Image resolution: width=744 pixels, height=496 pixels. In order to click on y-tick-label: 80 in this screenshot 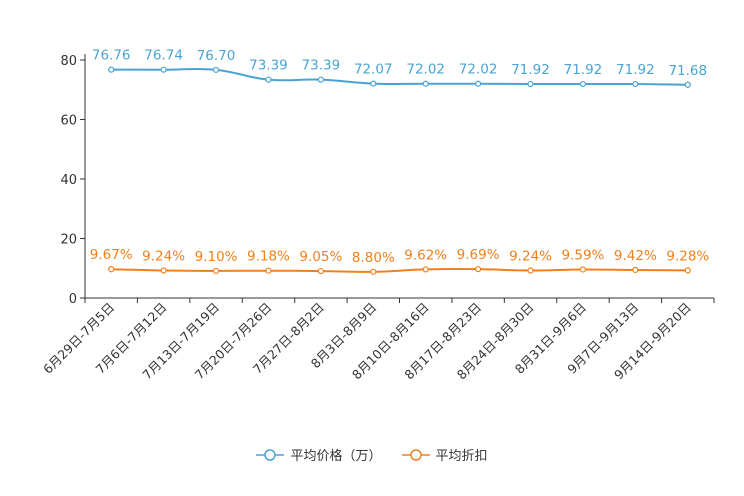, I will do `click(68, 61)`.